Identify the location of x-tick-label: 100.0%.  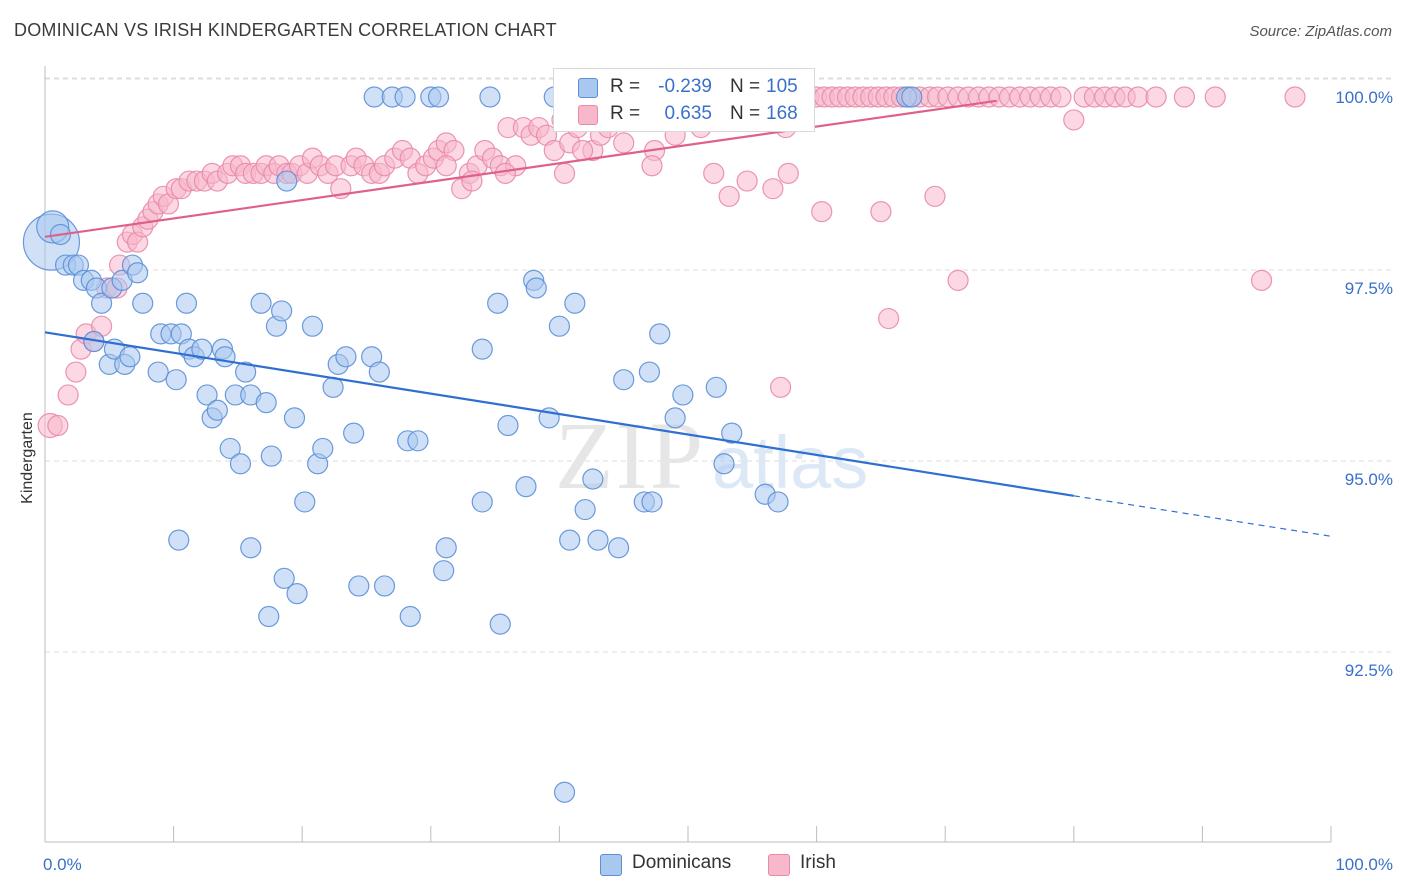
(1364, 864).